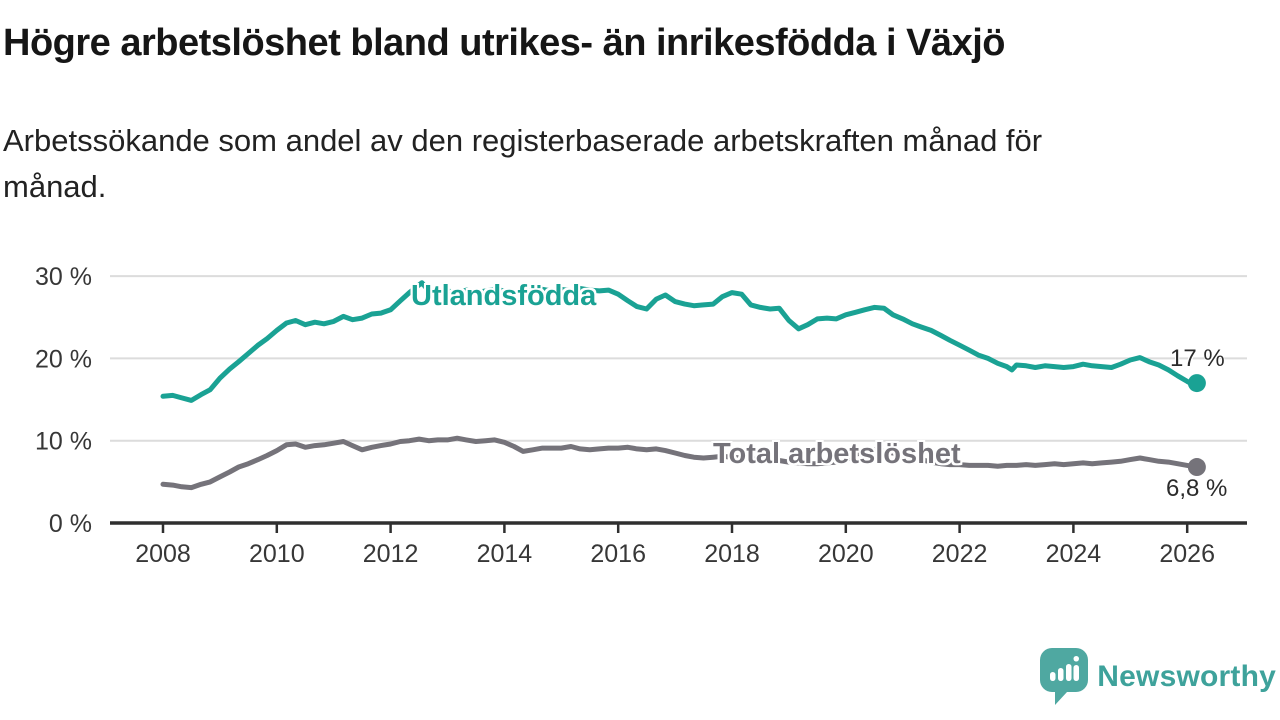 Image resolution: width=1280 pixels, height=720 pixels. I want to click on x-tick-label-2022: 2022, so click(960, 554).